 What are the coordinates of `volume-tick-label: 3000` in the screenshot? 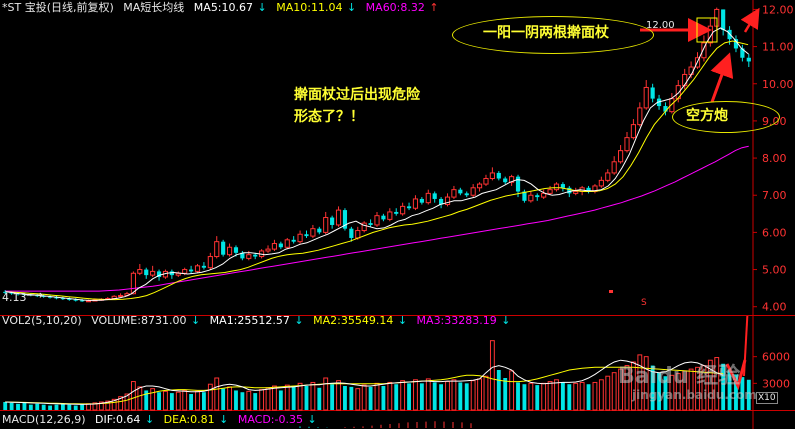 It's located at (776, 383).